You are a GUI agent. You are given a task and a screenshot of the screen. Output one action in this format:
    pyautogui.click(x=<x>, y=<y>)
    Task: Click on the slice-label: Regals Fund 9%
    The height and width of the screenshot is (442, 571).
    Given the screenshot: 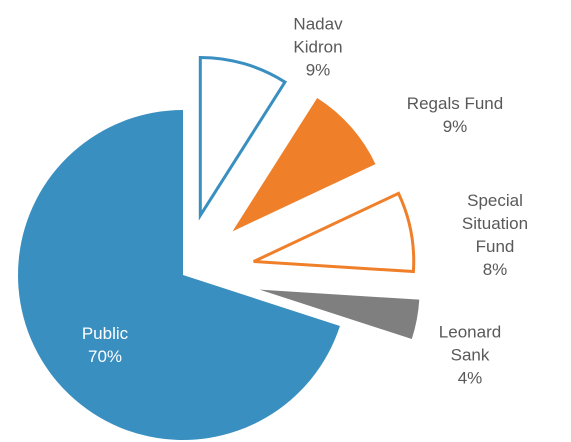 What is the action you would take?
    pyautogui.click(x=455, y=115)
    